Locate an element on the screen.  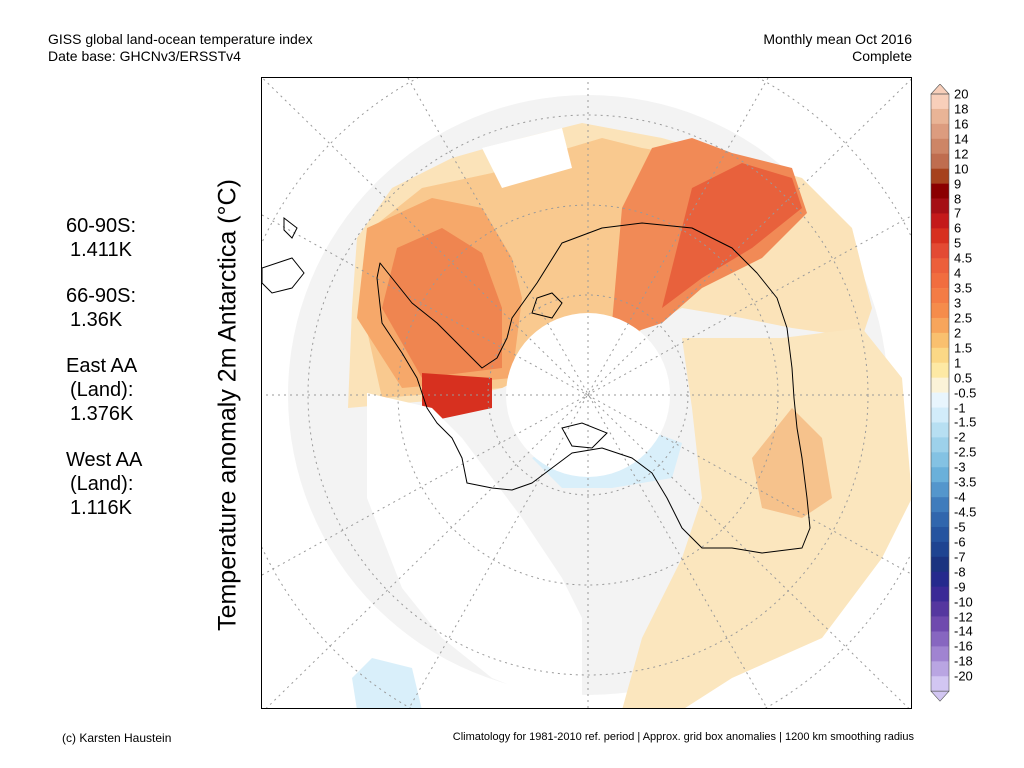
colorbar-label: 5 is located at coordinates (958, 243).